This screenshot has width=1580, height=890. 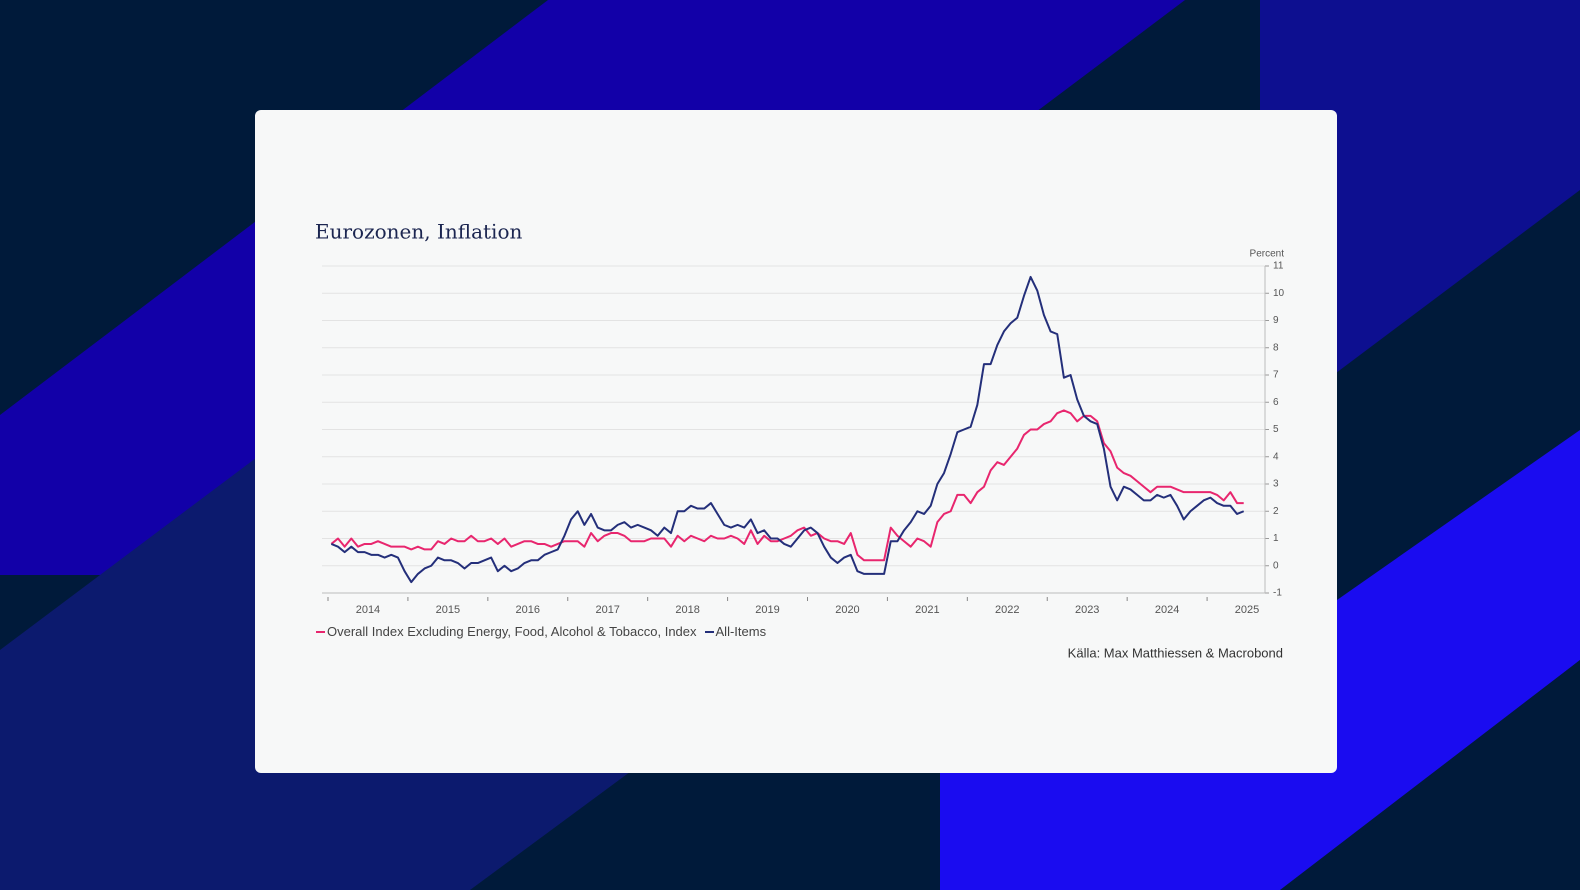 I want to click on x-tick-label: 2023, so click(x=1087, y=610).